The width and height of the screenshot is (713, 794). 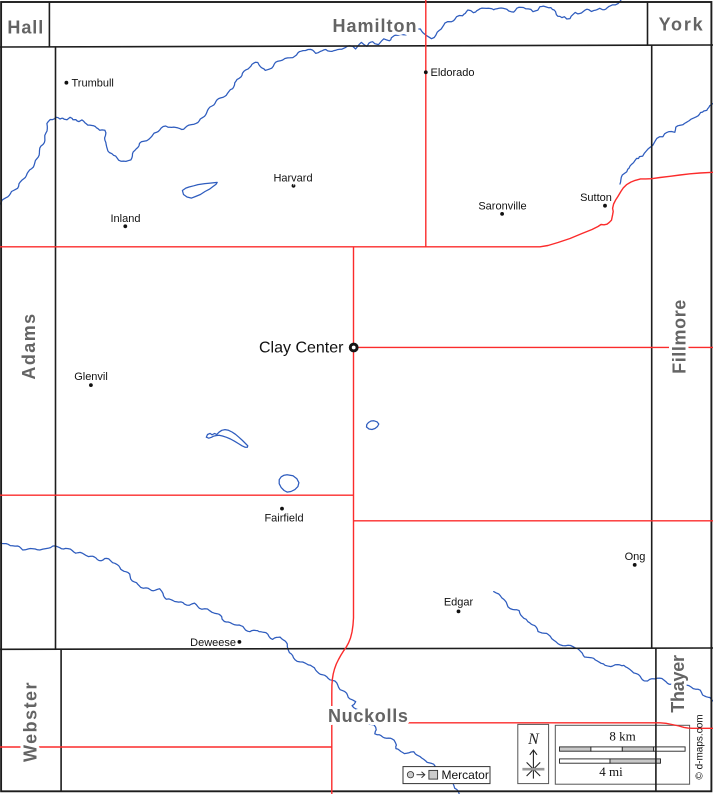 What do you see at coordinates (283, 518) in the screenshot?
I see `svg-text: Fairfield` at bounding box center [283, 518].